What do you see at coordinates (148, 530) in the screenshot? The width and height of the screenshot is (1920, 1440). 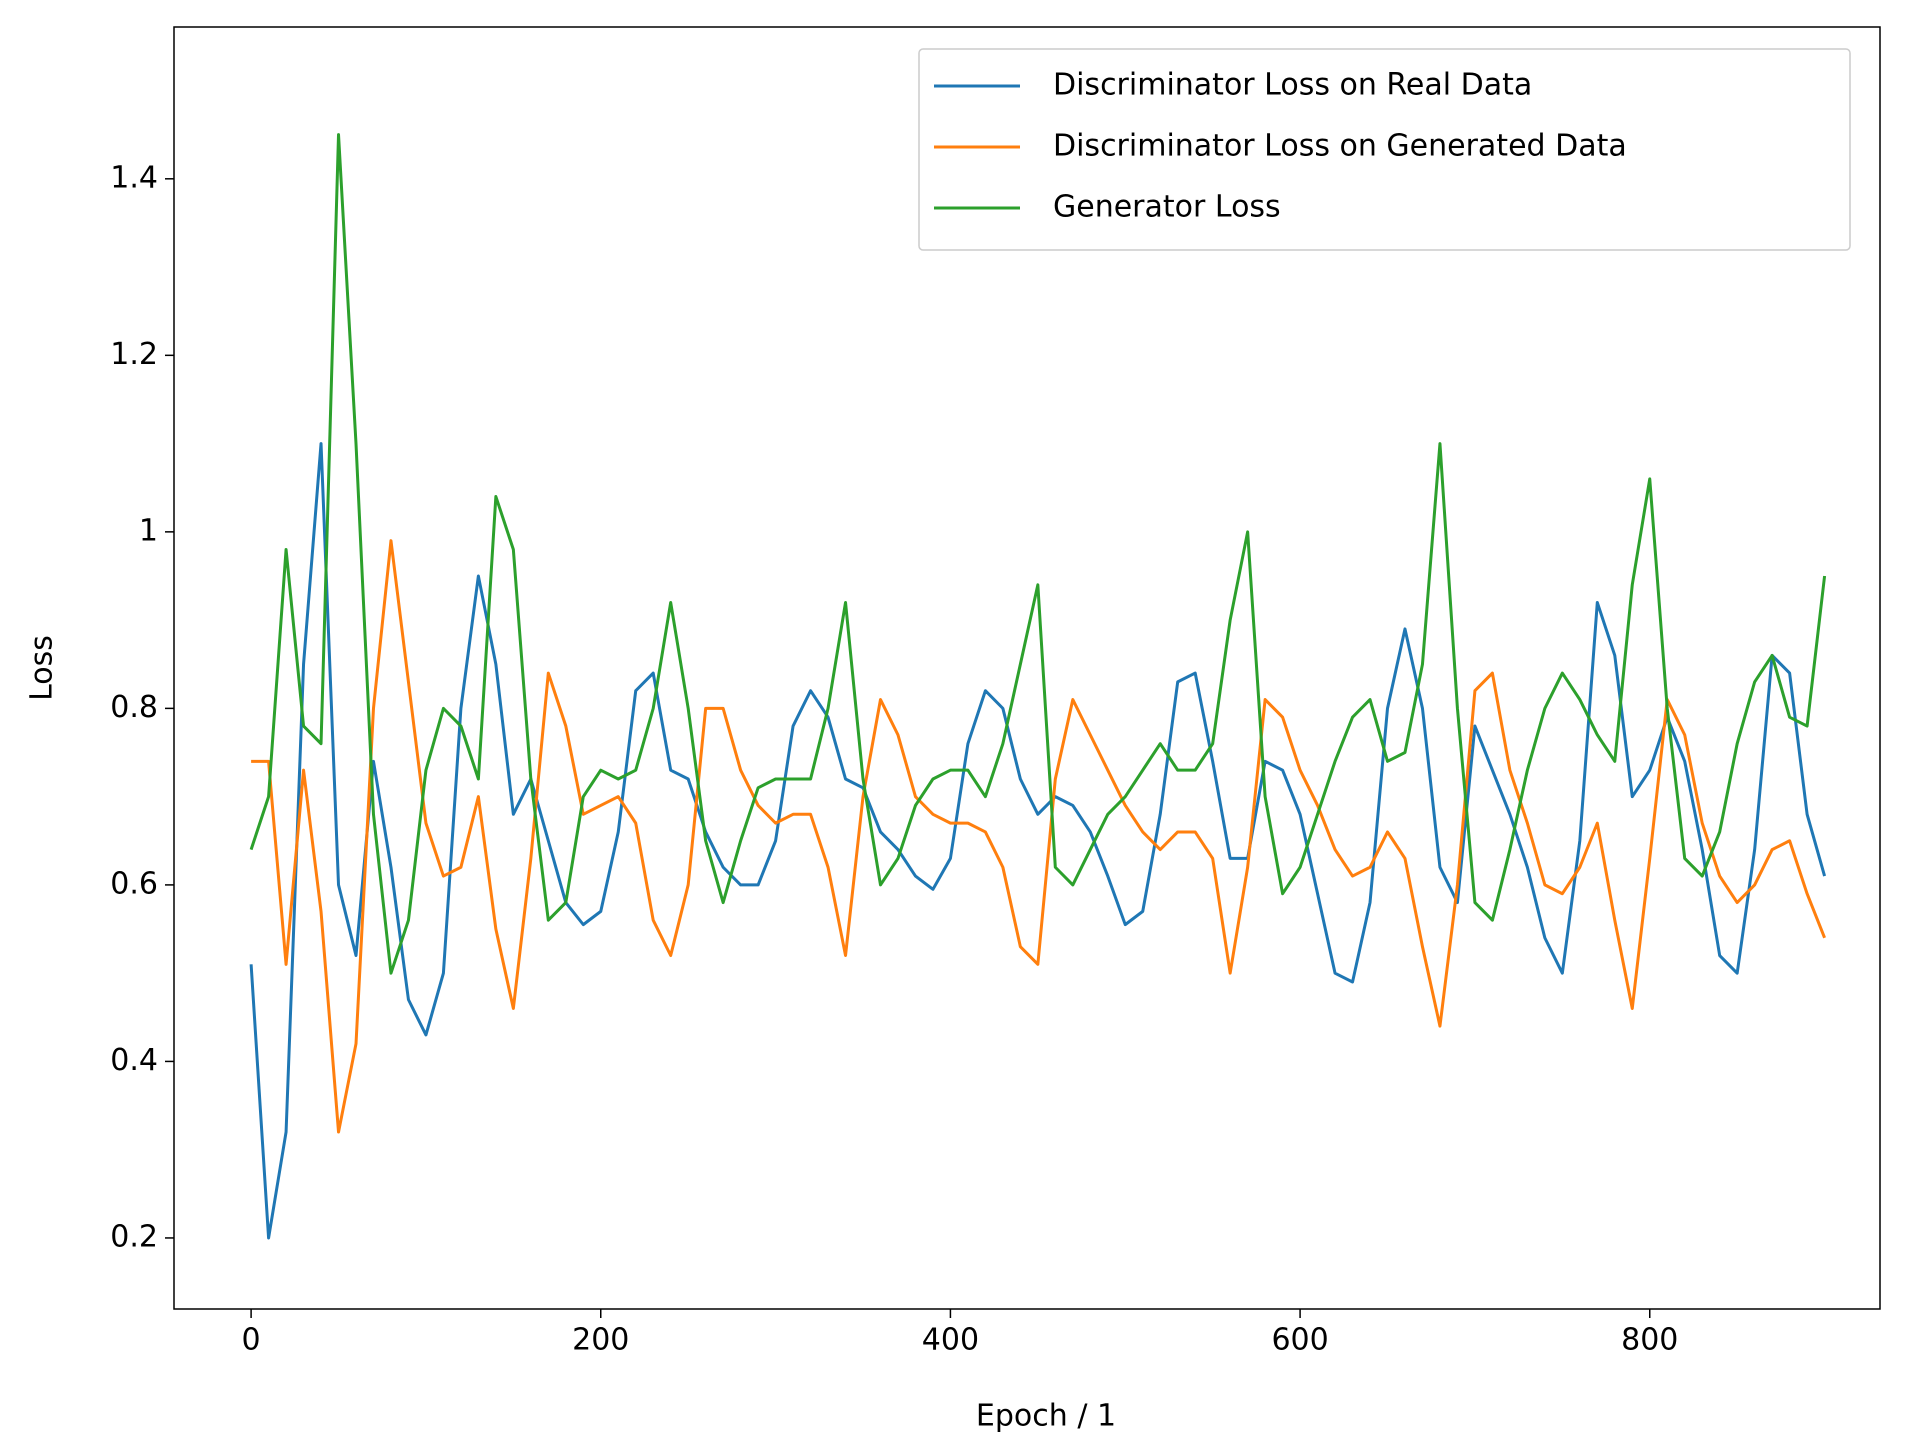 I see `y-tick-label: 1` at bounding box center [148, 530].